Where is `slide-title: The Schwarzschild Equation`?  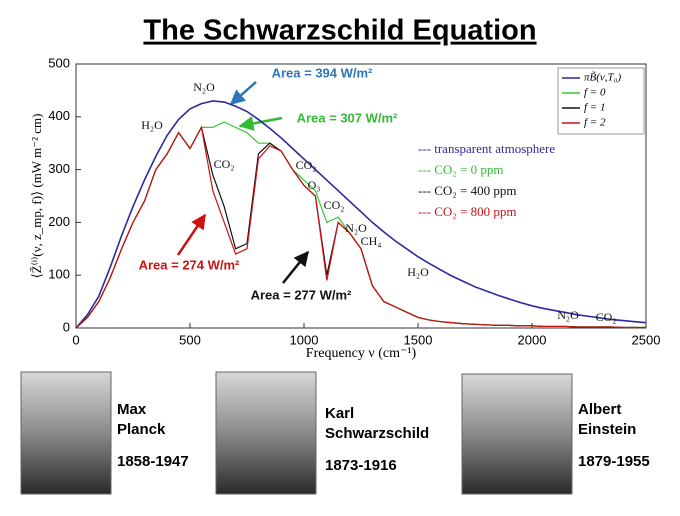 slide-title: The Schwarzschild Equation is located at coordinates (339, 31).